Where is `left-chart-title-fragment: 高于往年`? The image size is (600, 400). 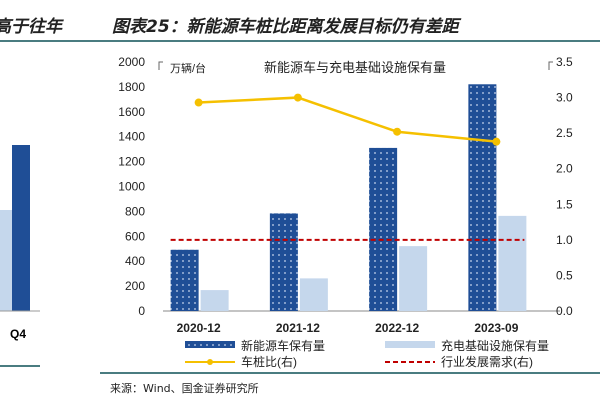 left-chart-title-fragment: 高于往年 is located at coordinates (31, 27).